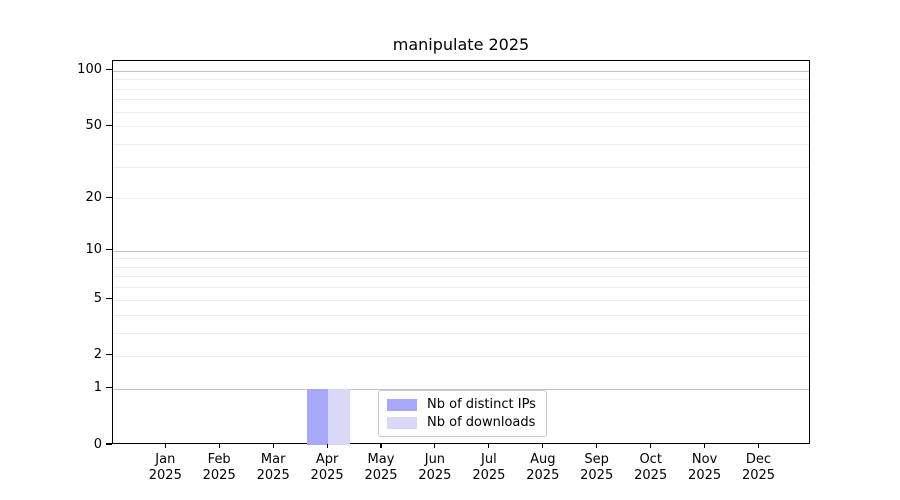 This screenshot has height=500, width=900. I want to click on distinct-ips-swatch, so click(402, 404).